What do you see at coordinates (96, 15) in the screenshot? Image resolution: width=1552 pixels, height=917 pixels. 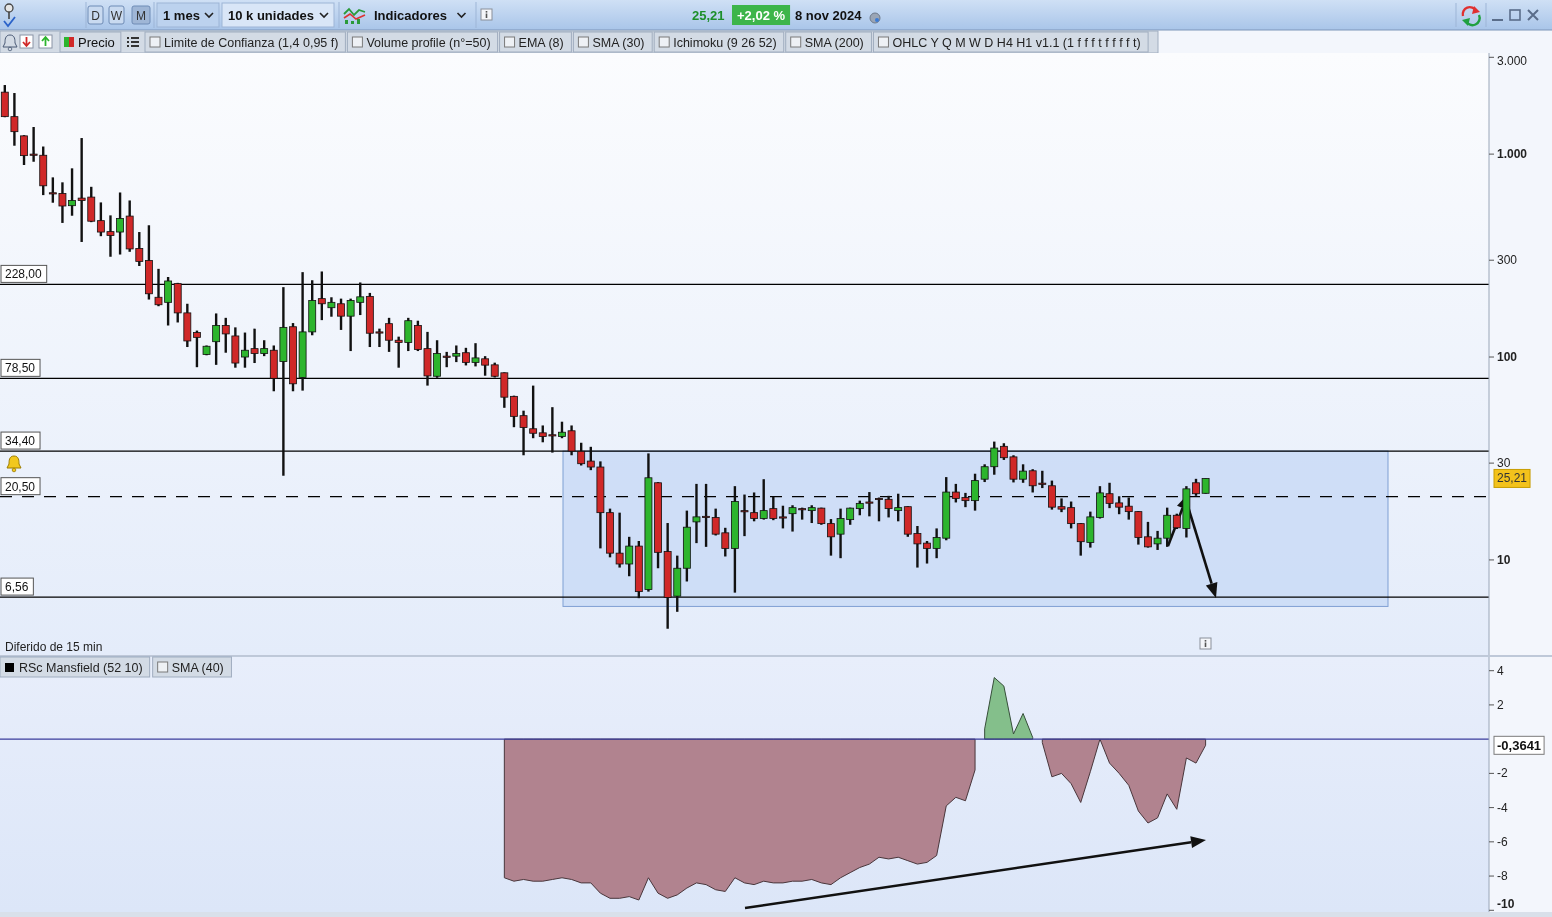 I see `text: D` at bounding box center [96, 15].